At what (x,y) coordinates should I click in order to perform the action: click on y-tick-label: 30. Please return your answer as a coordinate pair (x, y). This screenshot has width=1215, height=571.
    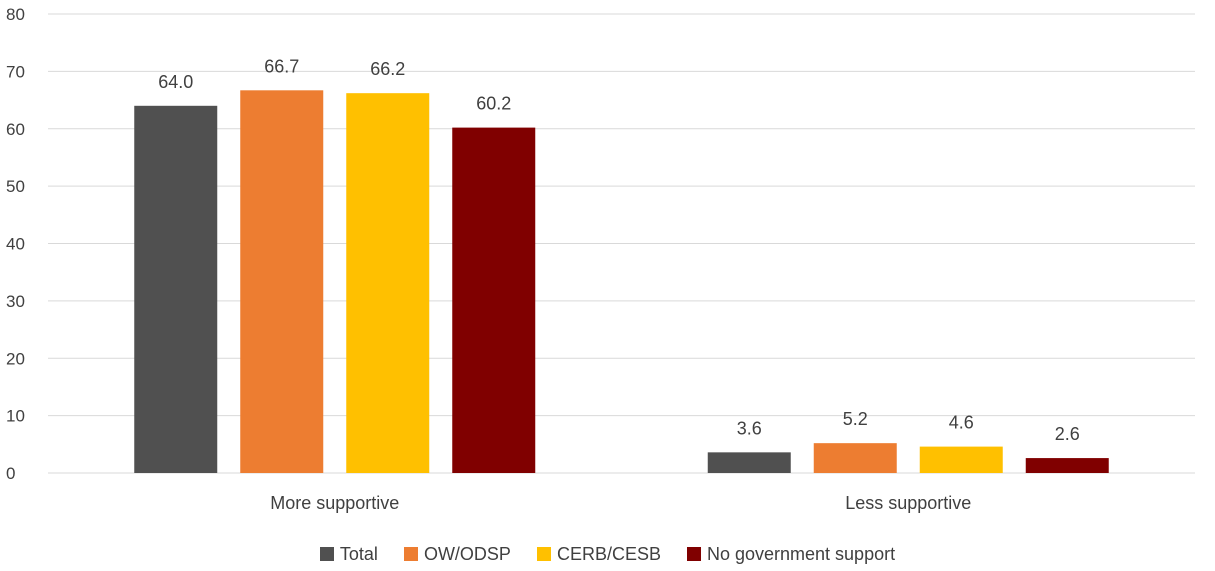
    Looking at the image, I should click on (15, 301).